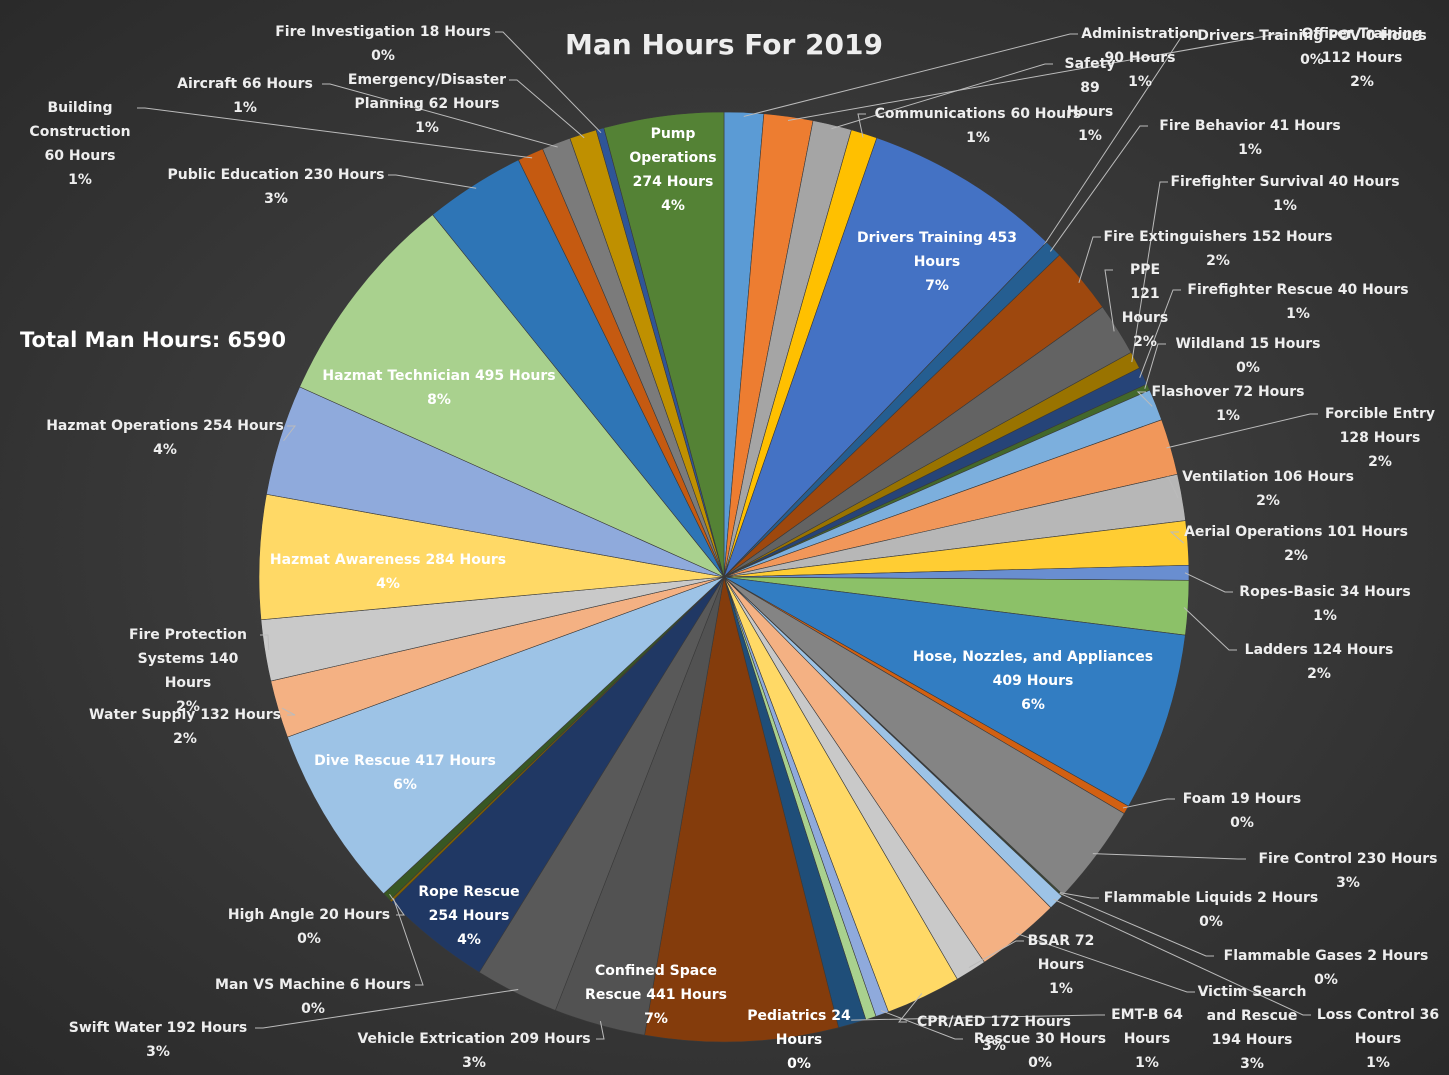 The image size is (1449, 1075). I want to click on slice-label: Firefighter Rescue 40 Hours 1%, so click(1298, 302).